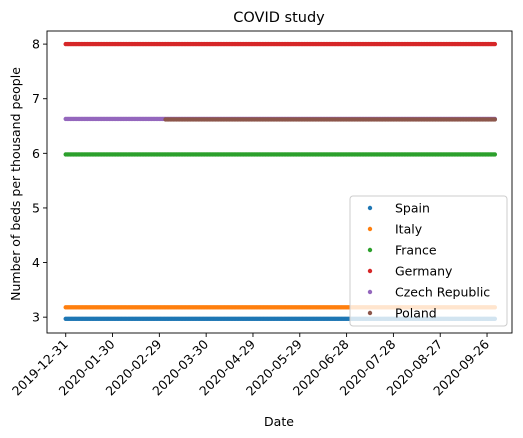 The width and height of the screenshot is (523, 438). I want to click on series-poland, so click(330, 119).